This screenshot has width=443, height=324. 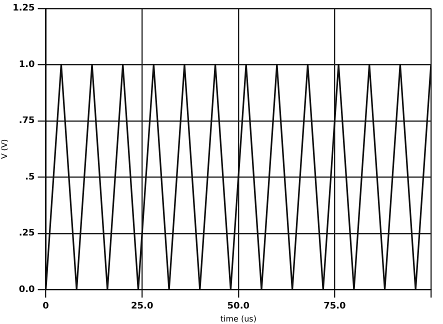 What do you see at coordinates (30, 177) in the screenshot?
I see `y-tick-label: .5` at bounding box center [30, 177].